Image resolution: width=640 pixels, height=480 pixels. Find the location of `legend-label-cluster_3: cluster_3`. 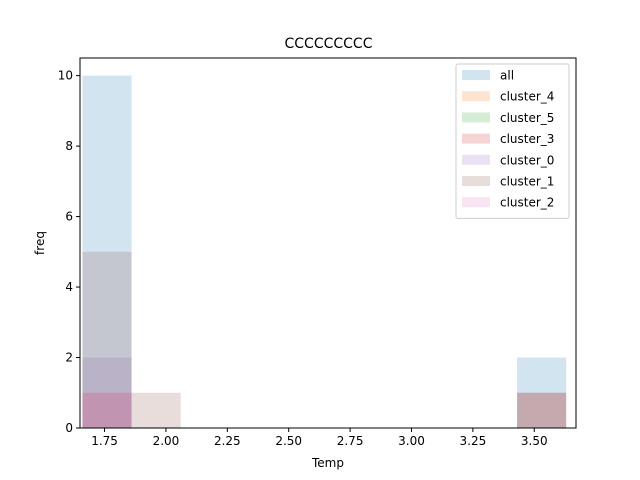

legend-label-cluster_3: cluster_3 is located at coordinates (527, 139).